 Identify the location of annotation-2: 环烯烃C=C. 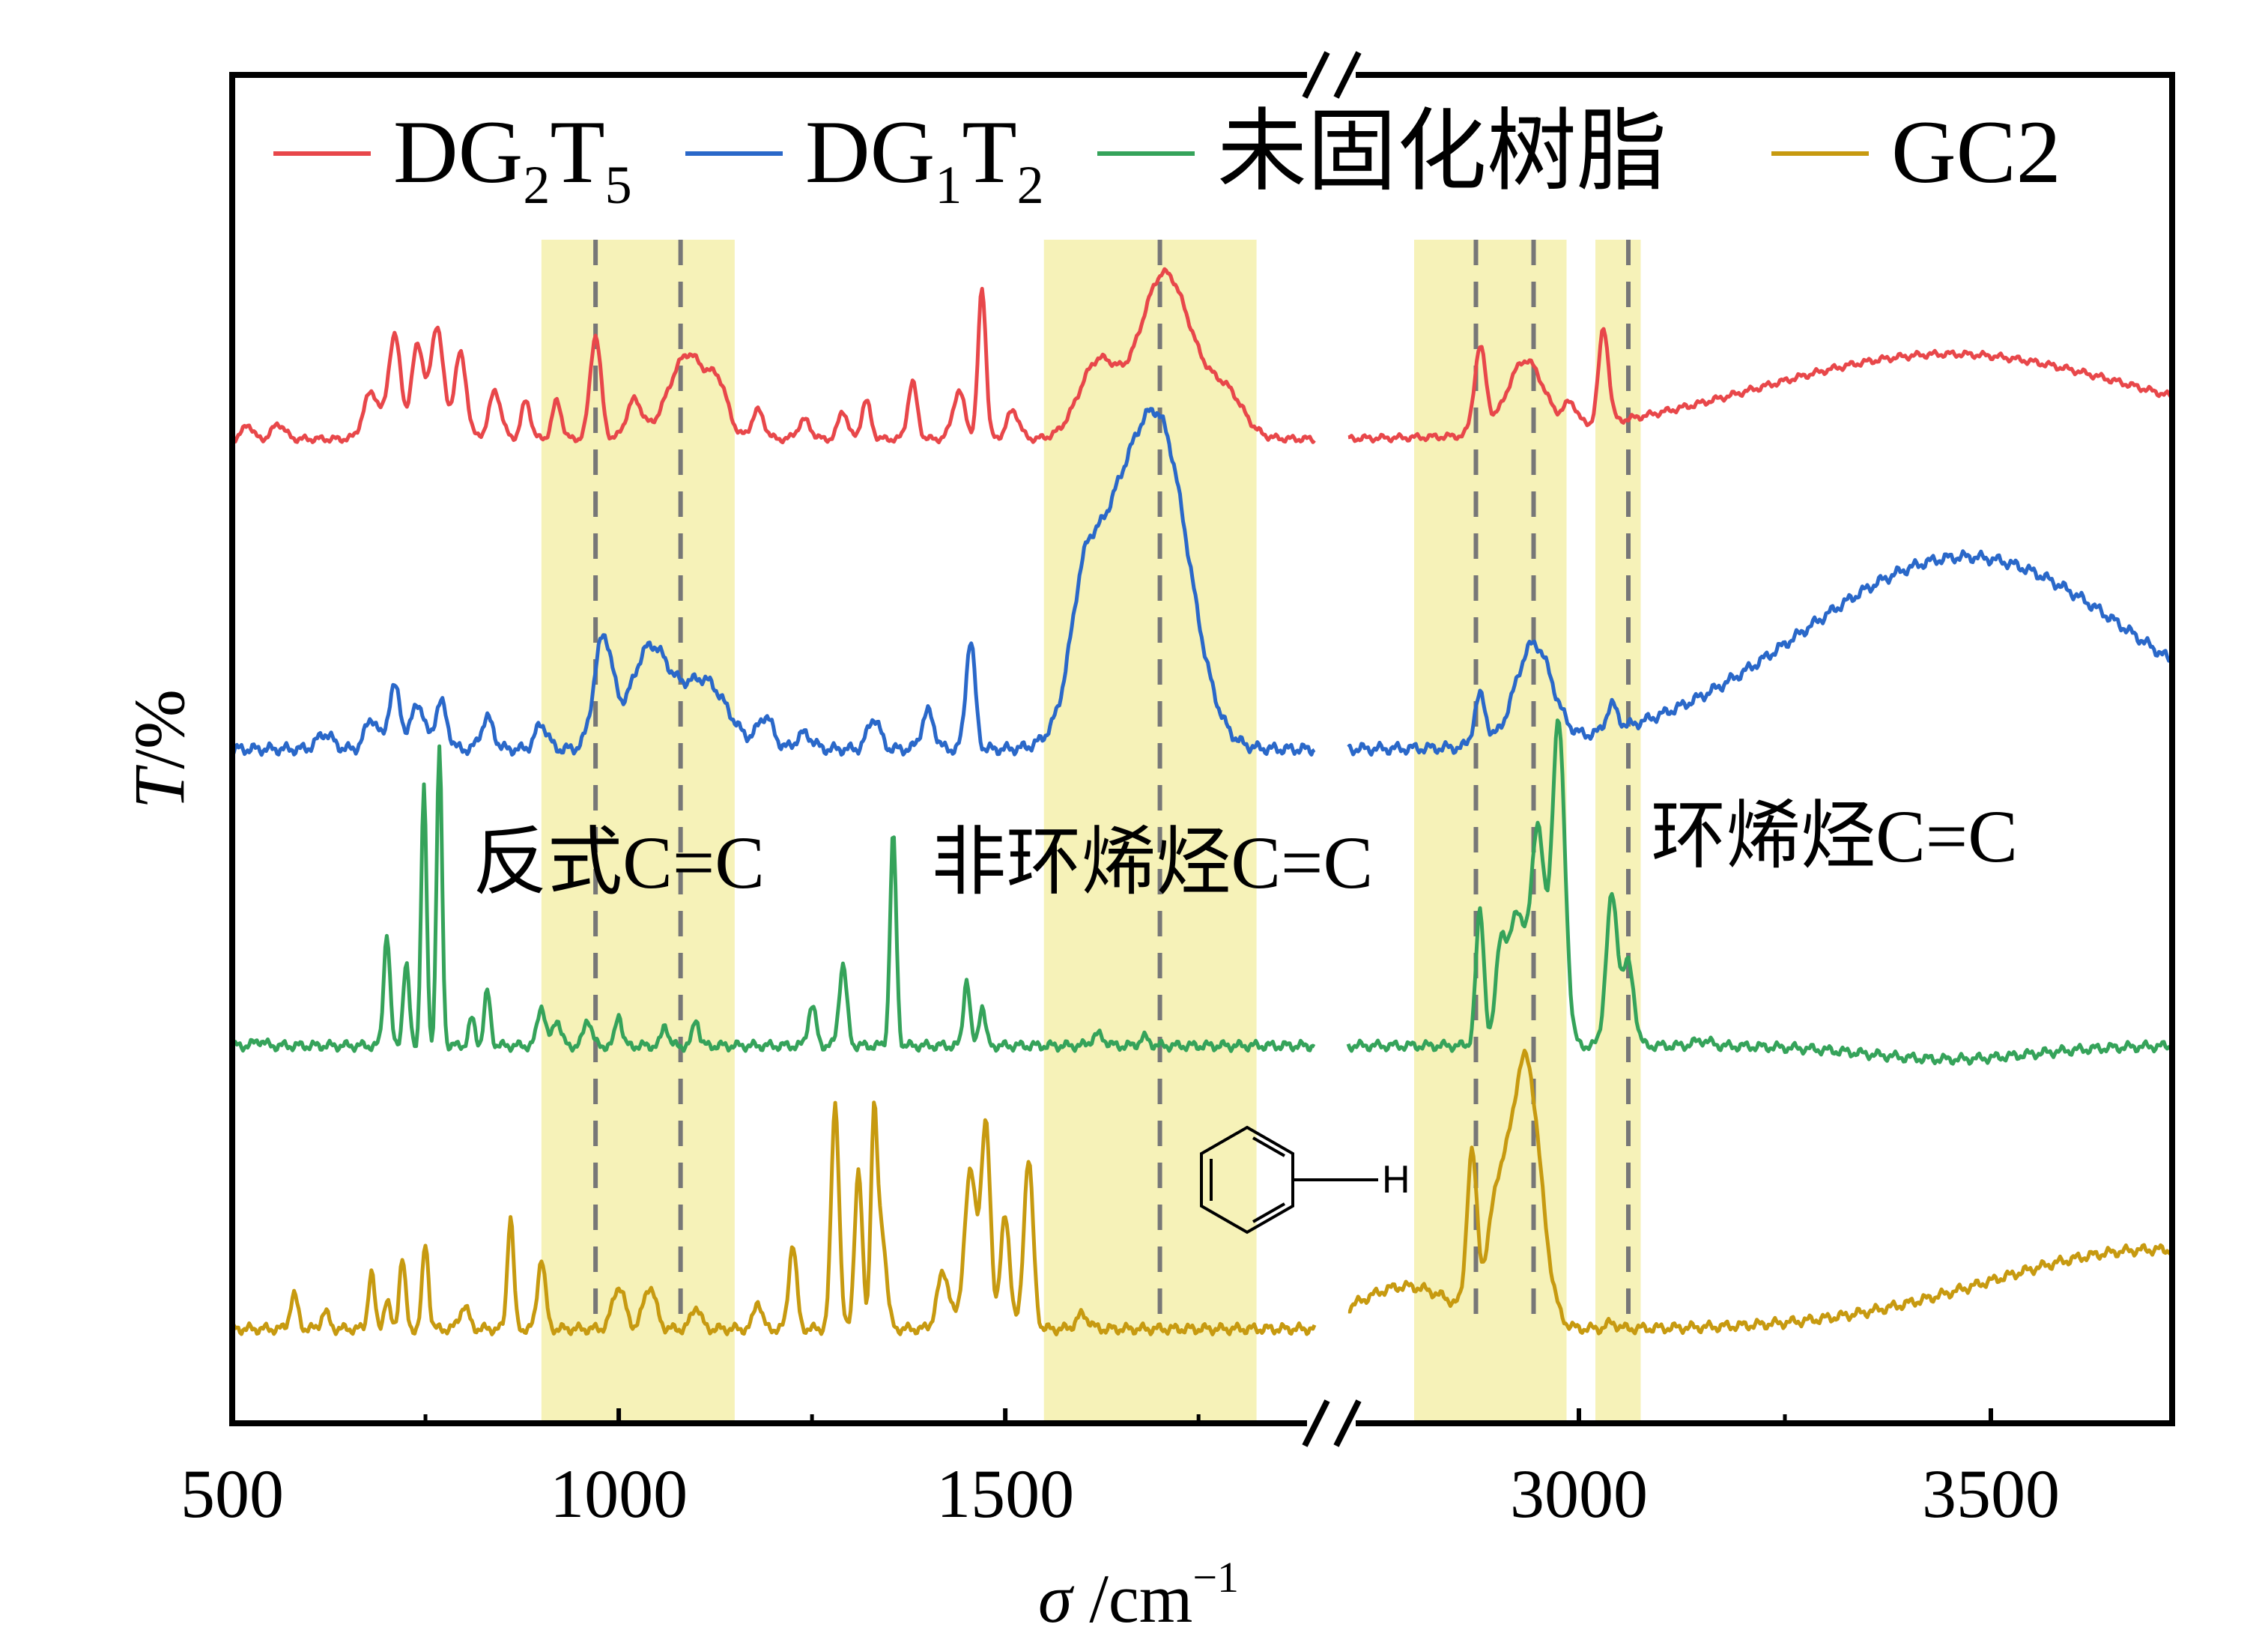
(1835, 837).